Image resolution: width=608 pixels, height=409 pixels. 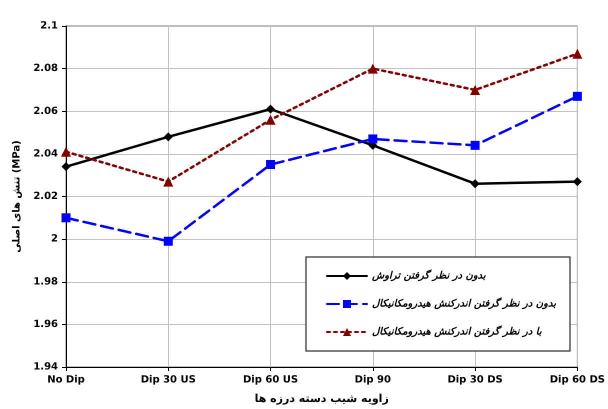 I want to click on x-tick-label: Dip 60 DS, so click(x=578, y=380).